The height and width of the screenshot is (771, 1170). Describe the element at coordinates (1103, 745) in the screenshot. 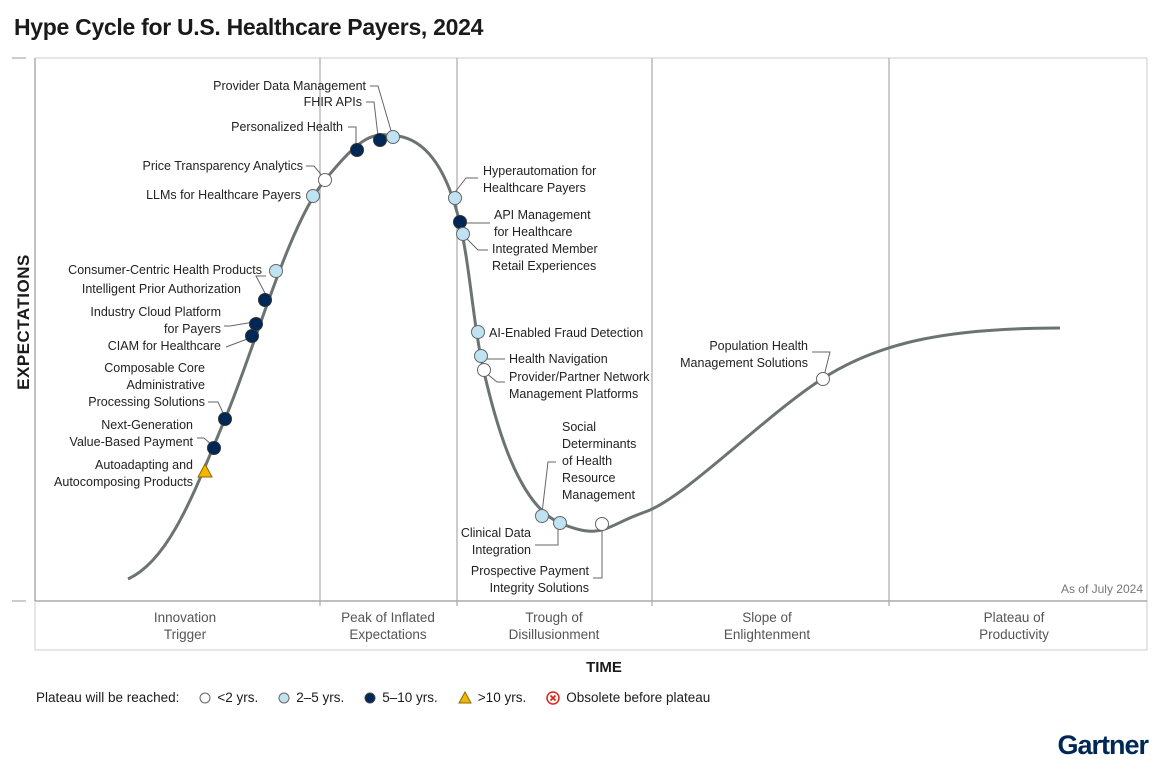

I see `gartner-logo: Gartner` at that location.